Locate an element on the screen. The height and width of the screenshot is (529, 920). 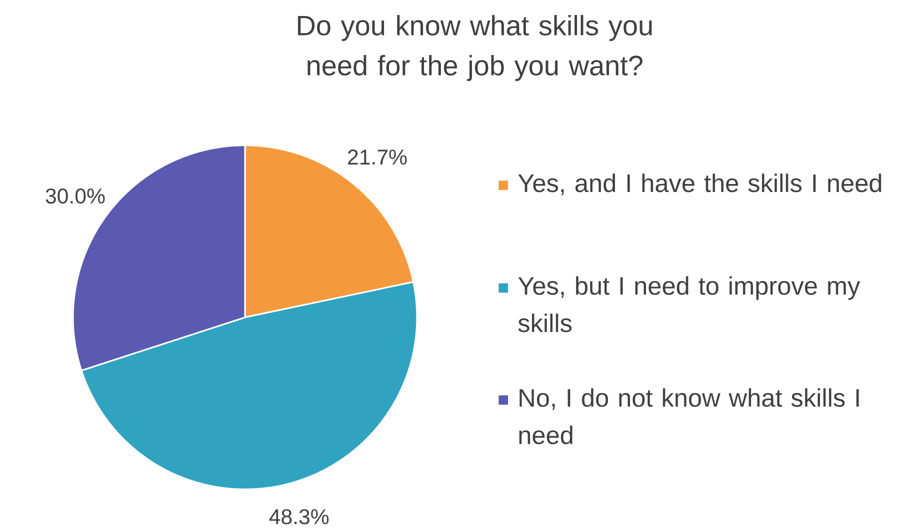
legend-label: No, I do not know what skills I need is located at coordinates (689, 416).